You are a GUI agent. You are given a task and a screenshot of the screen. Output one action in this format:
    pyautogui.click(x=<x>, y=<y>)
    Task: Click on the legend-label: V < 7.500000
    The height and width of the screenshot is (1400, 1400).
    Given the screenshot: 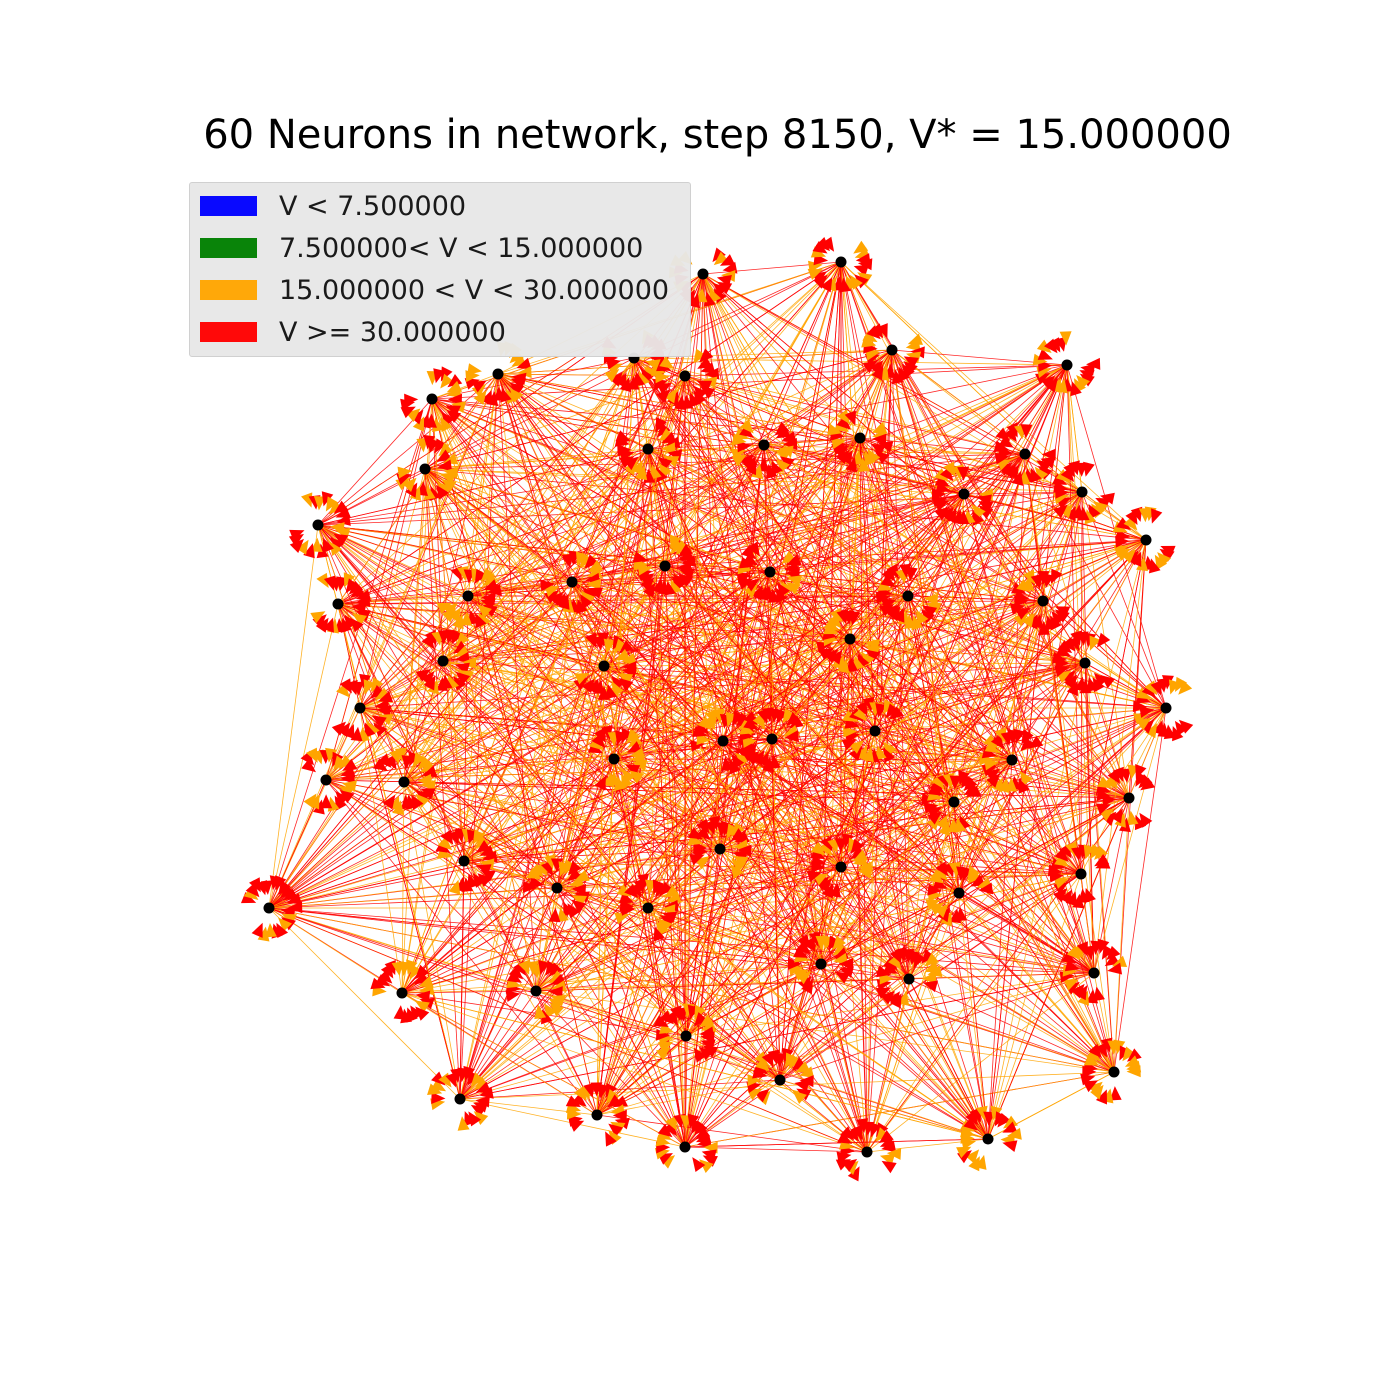 What is the action you would take?
    pyautogui.click(x=373, y=206)
    